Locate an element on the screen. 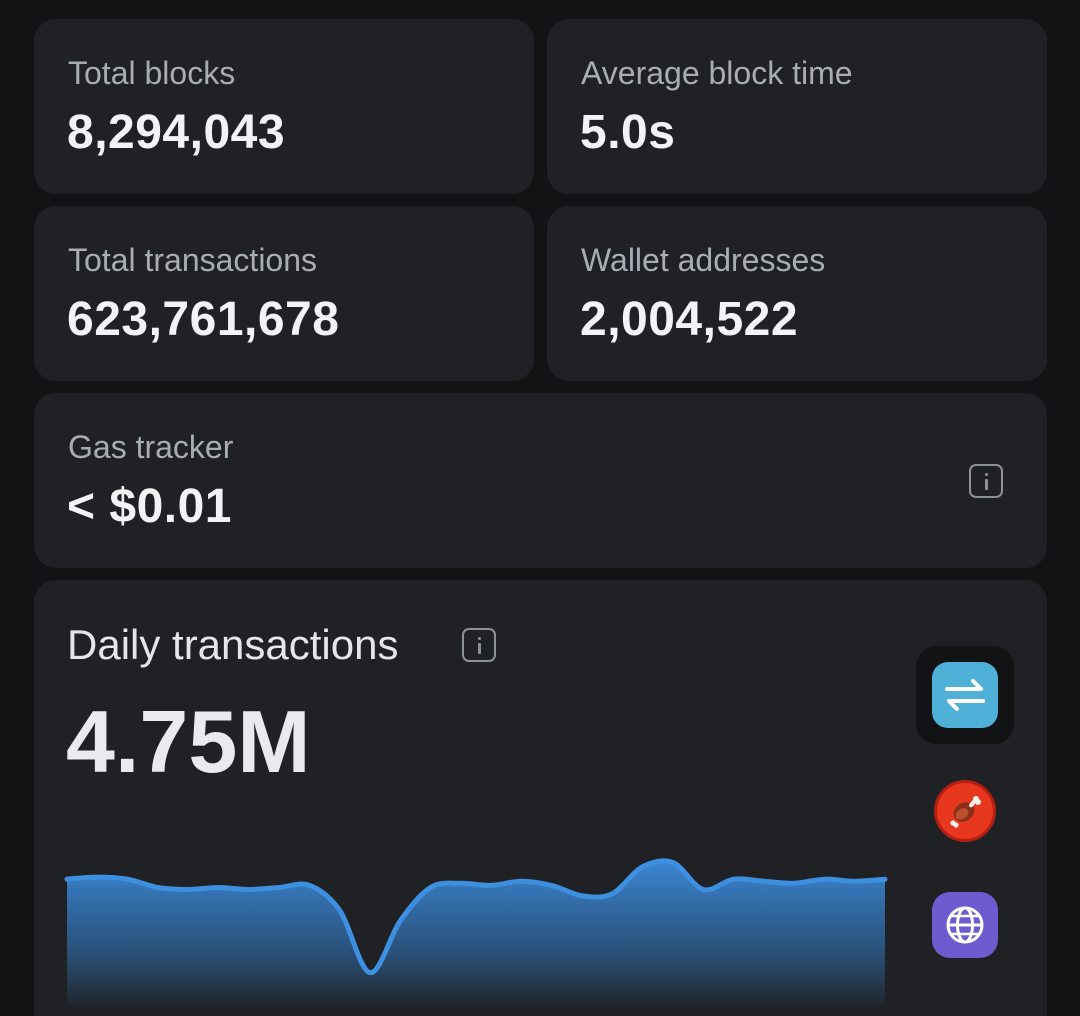 Image resolution: width=1080 pixels, height=1016 pixels. globe-icon is located at coordinates (965, 925).